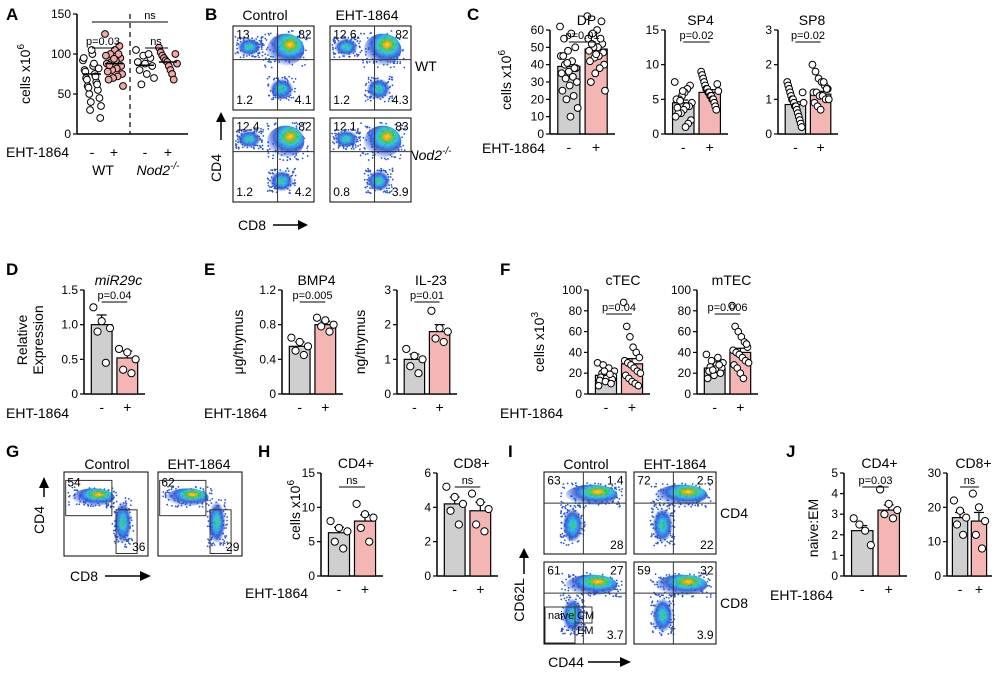 The height and width of the screenshot is (675, 999). I want to click on p-value: p=0.02, so click(697, 36).